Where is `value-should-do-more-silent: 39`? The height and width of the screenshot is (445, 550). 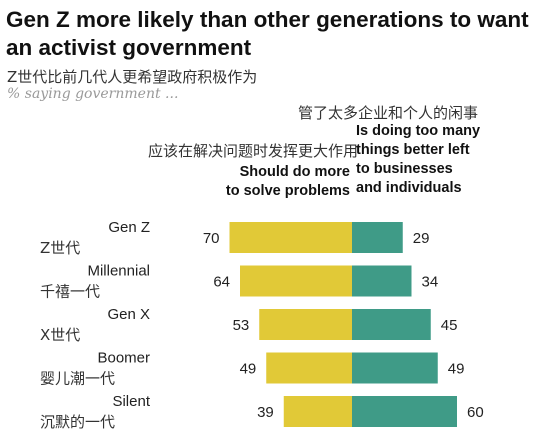
value-should-do-more-silent: 39 is located at coordinates (265, 412).